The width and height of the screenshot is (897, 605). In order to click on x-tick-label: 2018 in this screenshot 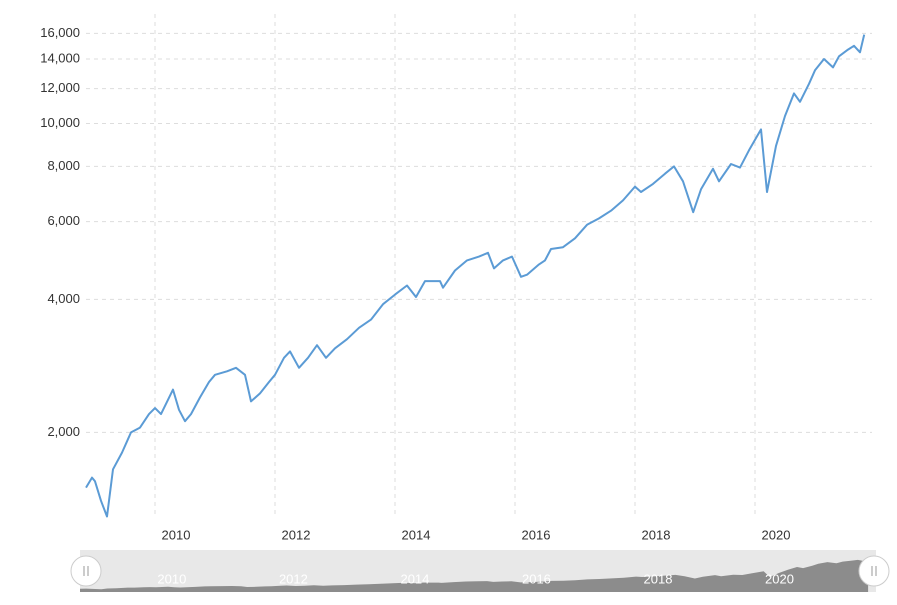, I will do `click(656, 534)`.